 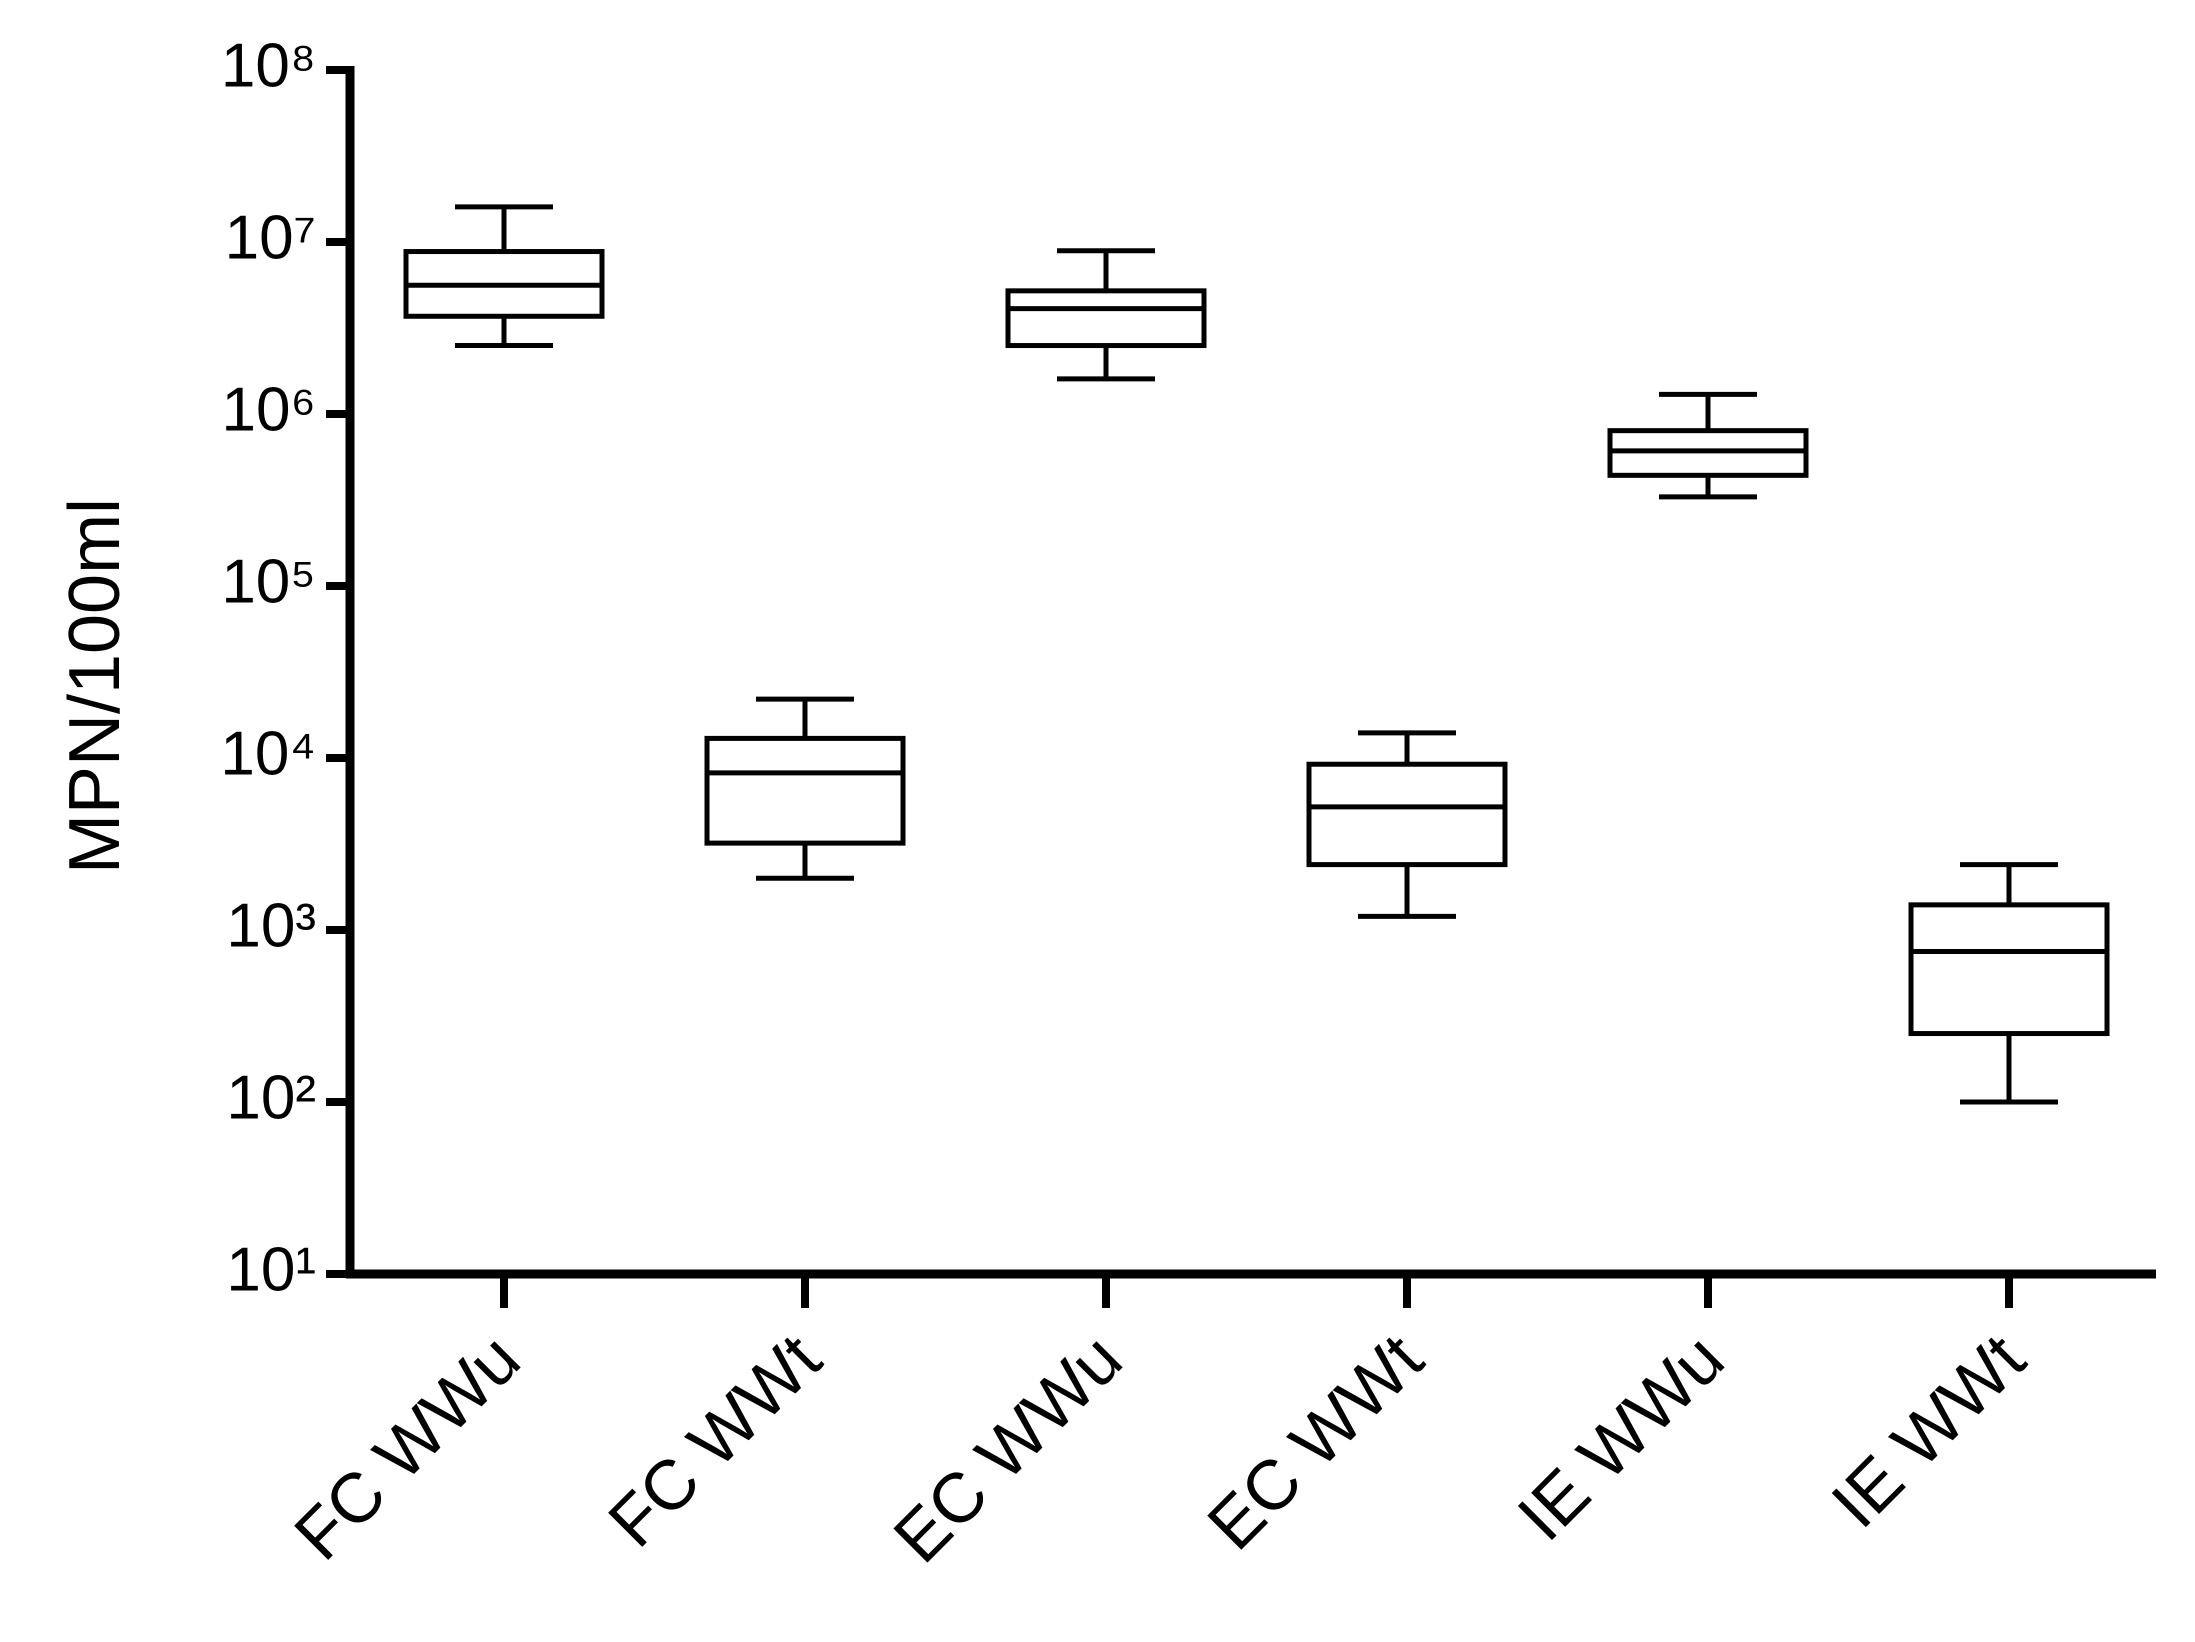 I want to click on y-axis-label: MPN/100ml, so click(x=95, y=686).